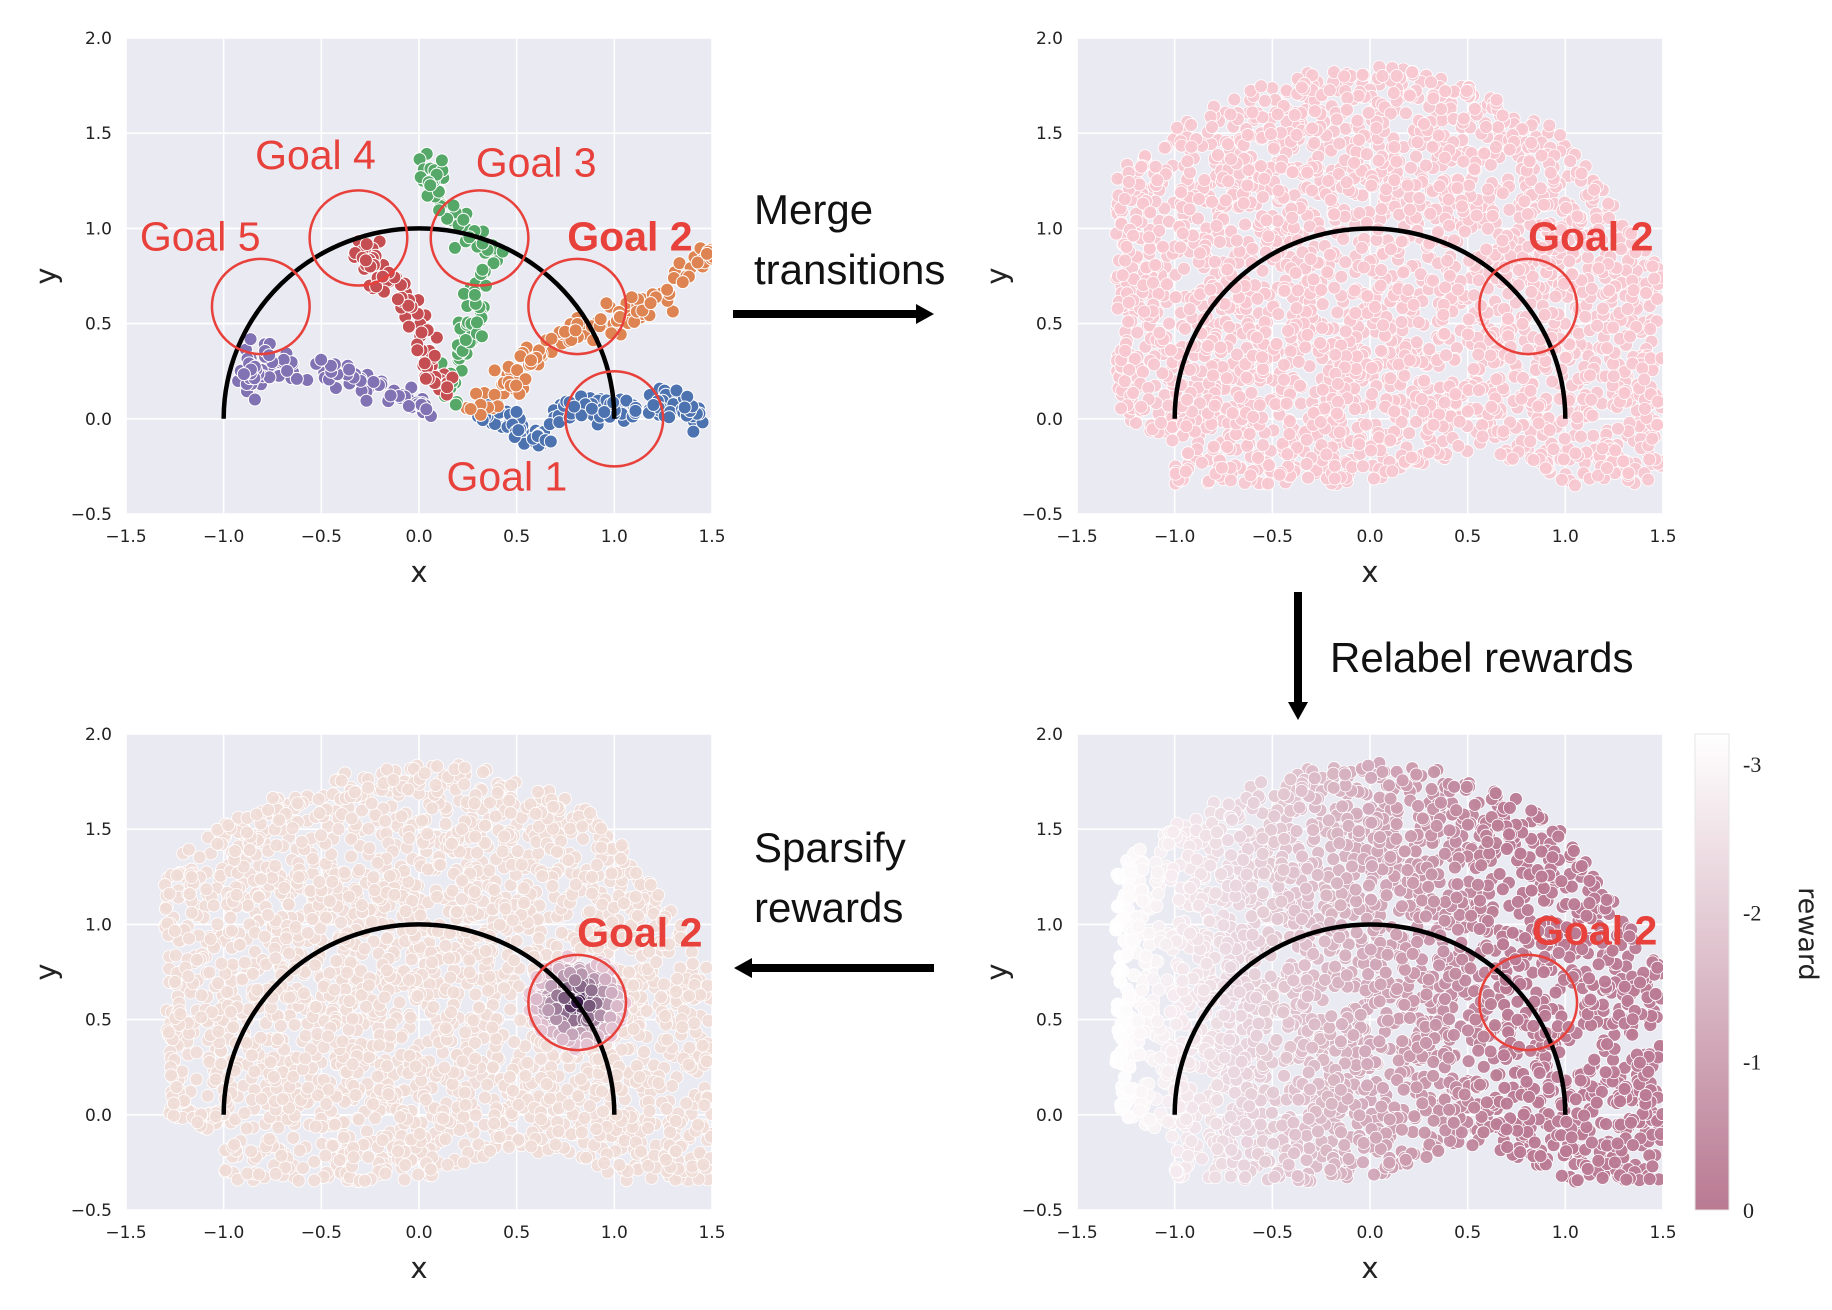  I want to click on y-tick-label: −0.5, so click(91, 515).